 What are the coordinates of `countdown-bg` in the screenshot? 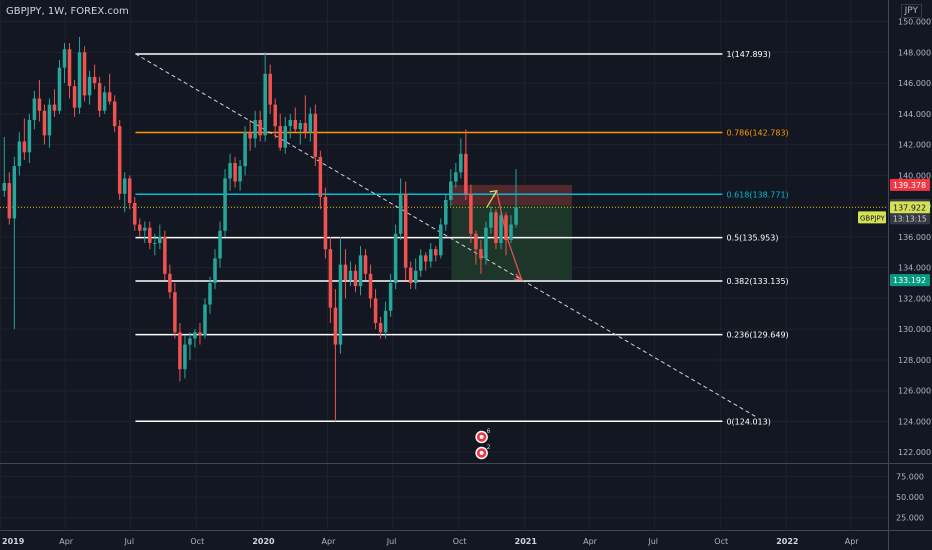 It's located at (910, 219).